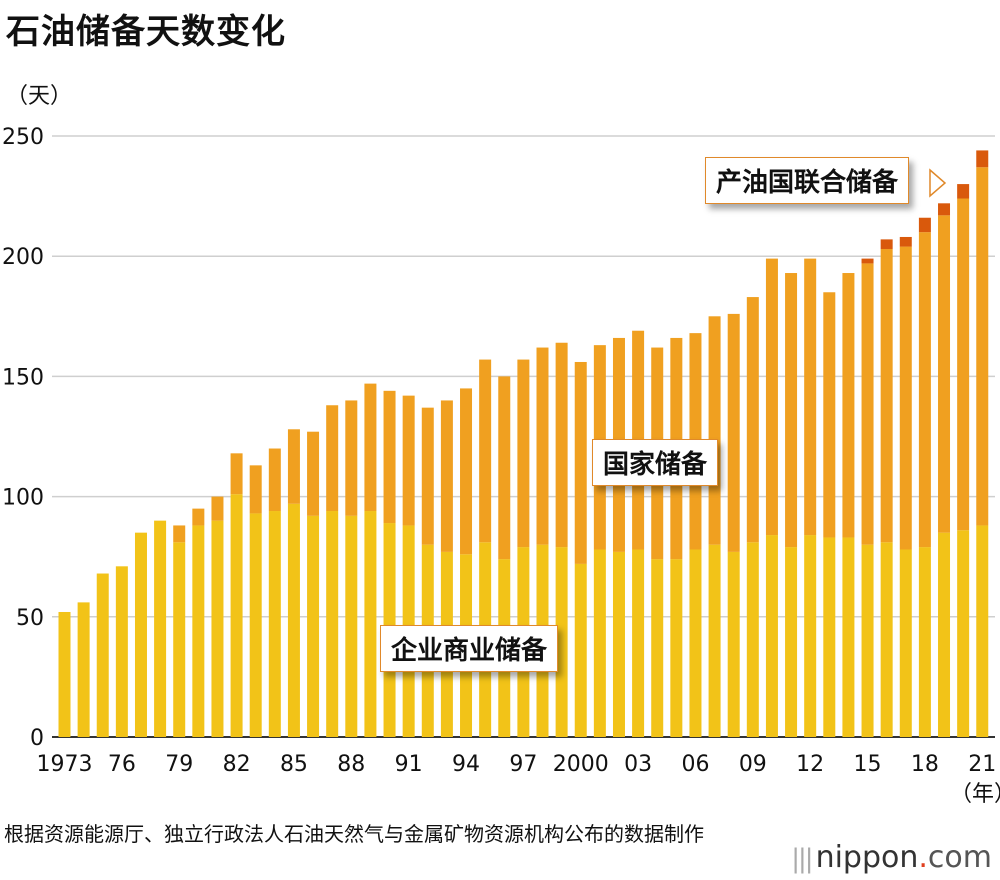  Describe the element at coordinates (655, 462) in the screenshot. I see `national-reserve-label: 国家储备` at that location.